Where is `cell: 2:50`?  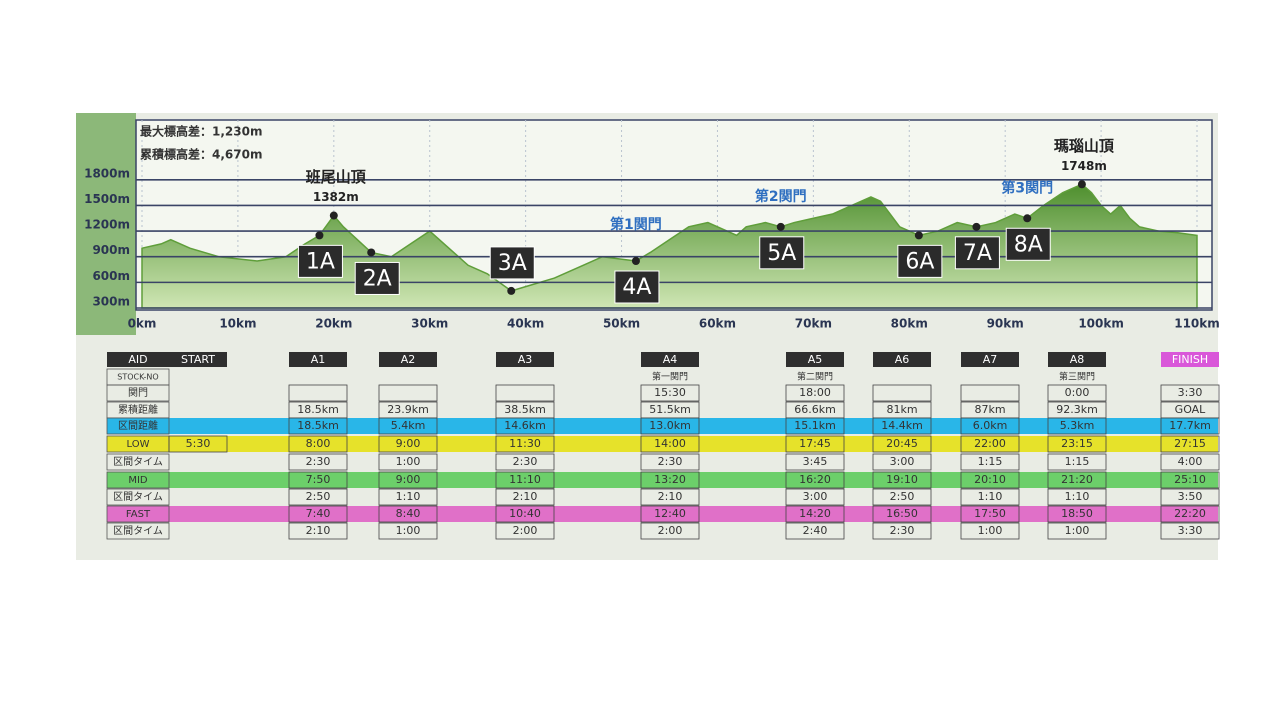 cell: 2:50 is located at coordinates (902, 496).